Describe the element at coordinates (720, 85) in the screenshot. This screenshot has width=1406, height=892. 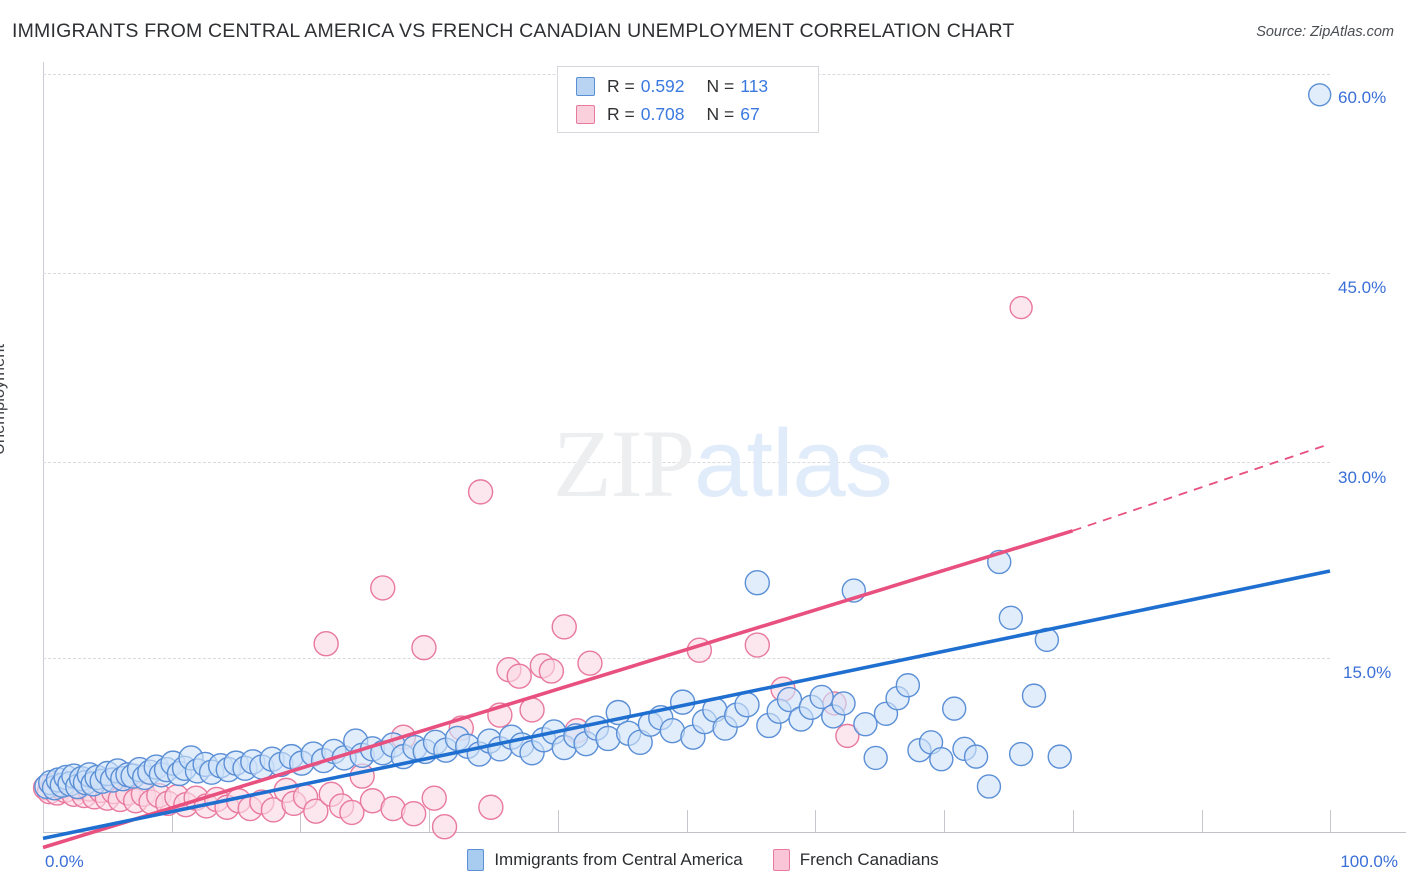
I see `stats-n-label-blue: N =` at that location.